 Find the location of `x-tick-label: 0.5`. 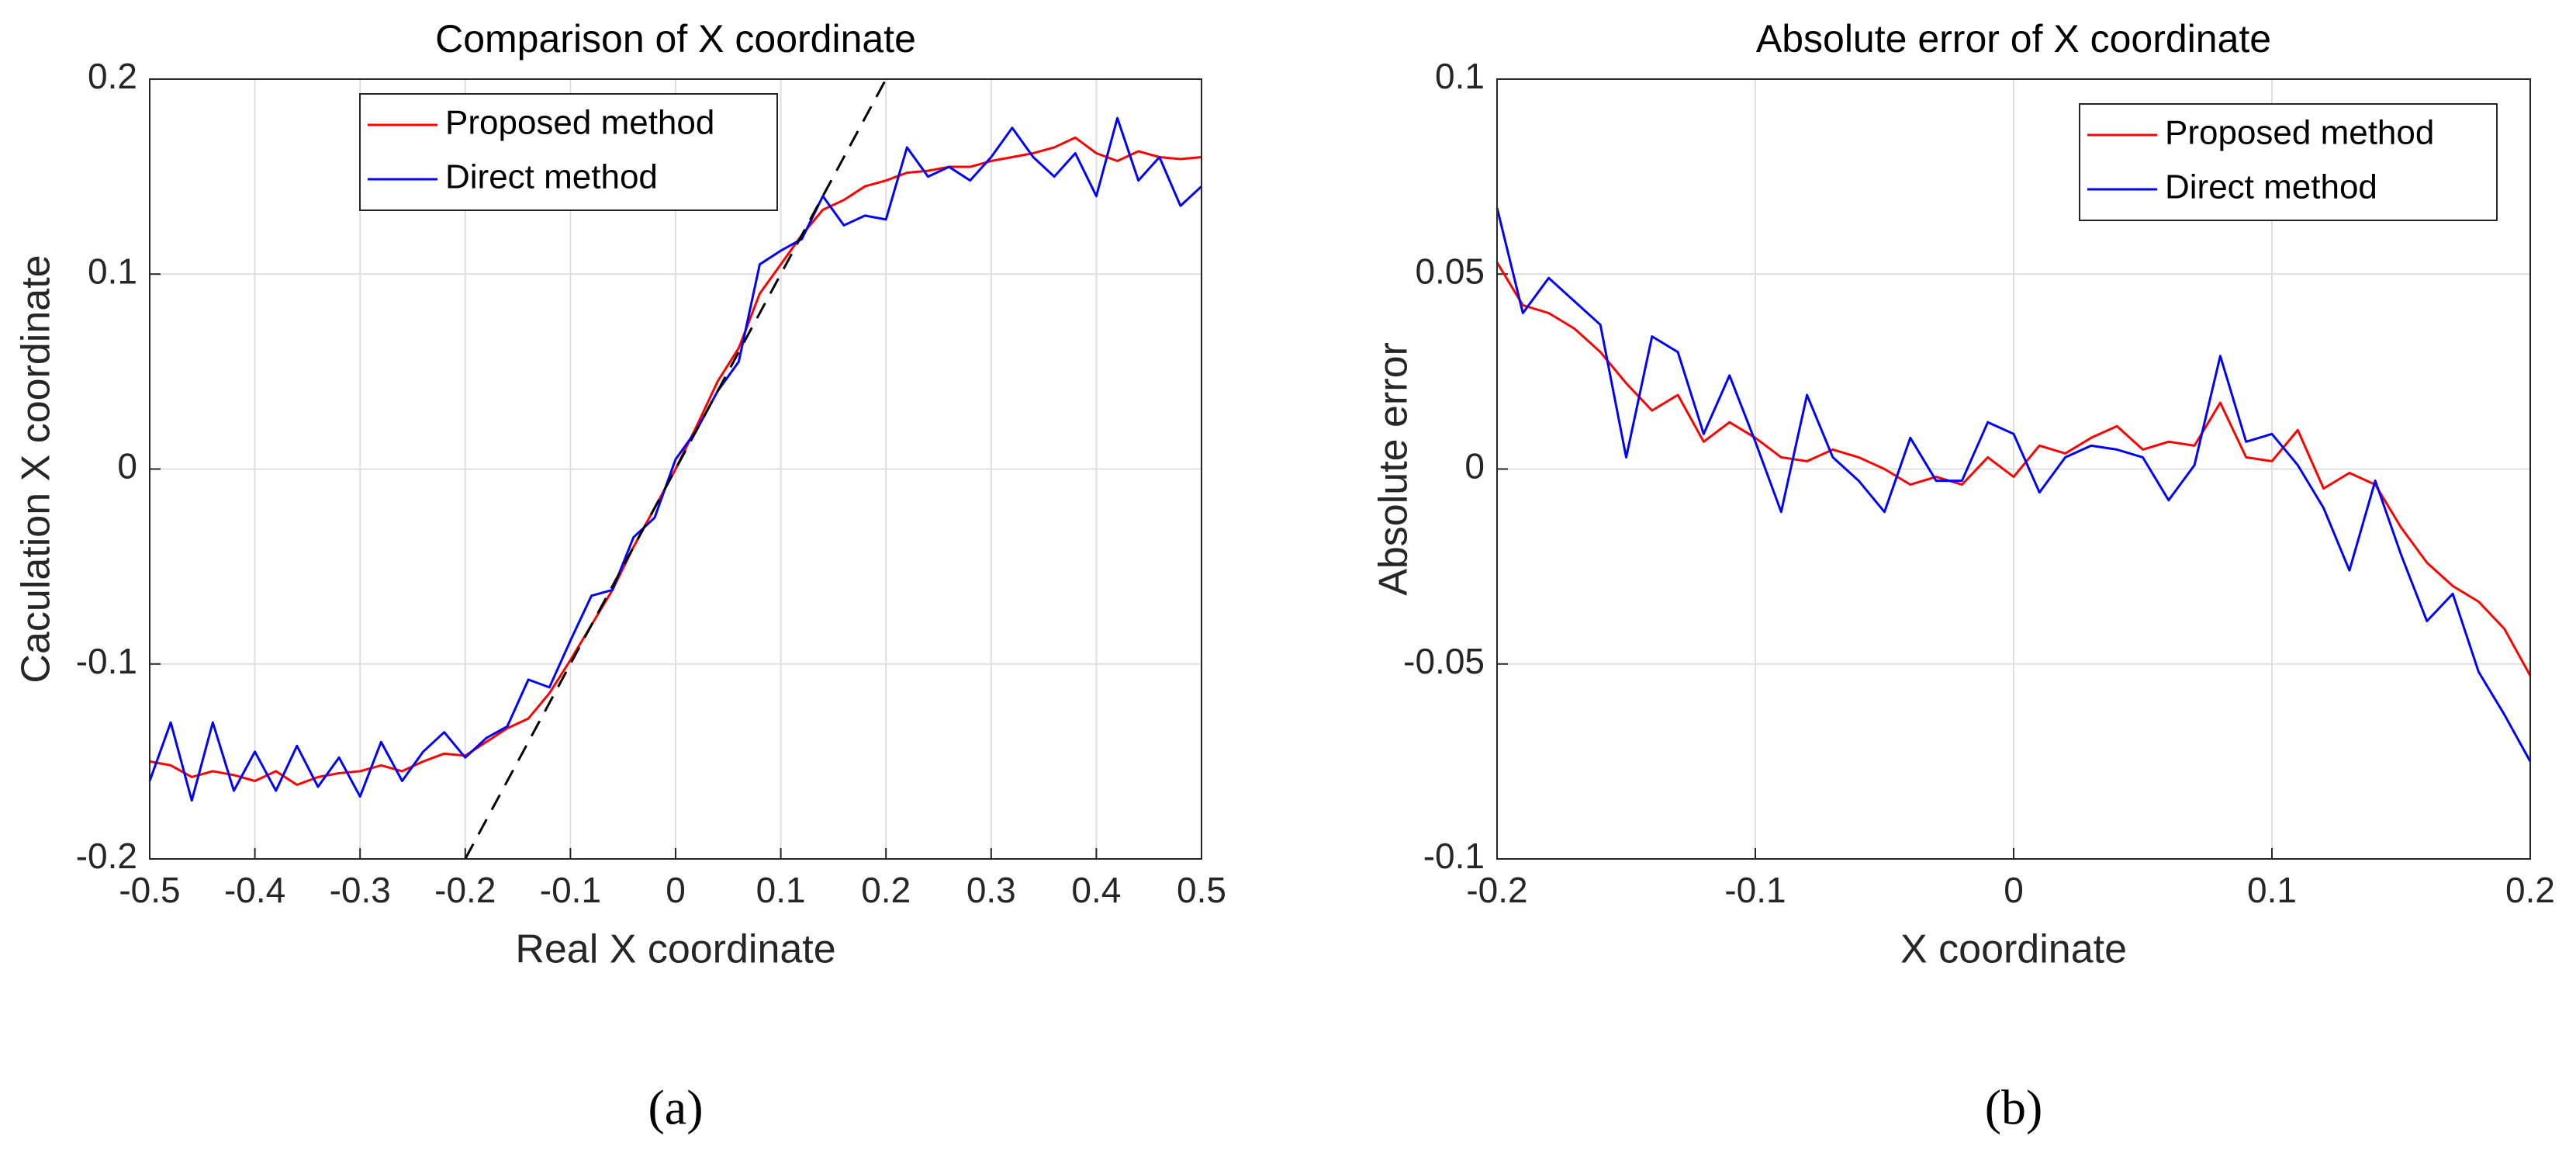

x-tick-label: 0.5 is located at coordinates (1201, 890).